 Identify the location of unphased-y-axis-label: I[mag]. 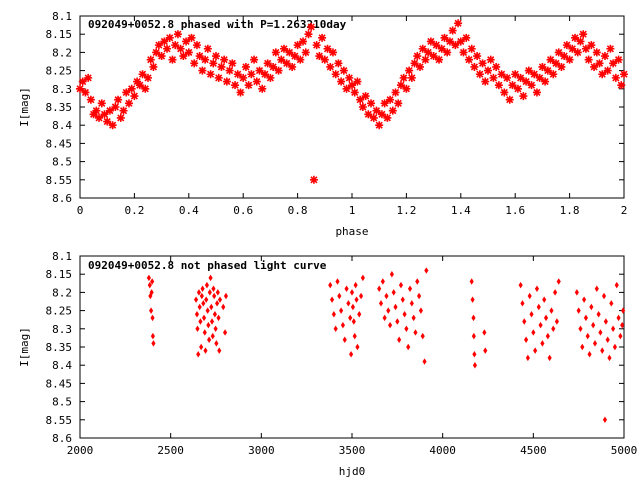
(24, 347).